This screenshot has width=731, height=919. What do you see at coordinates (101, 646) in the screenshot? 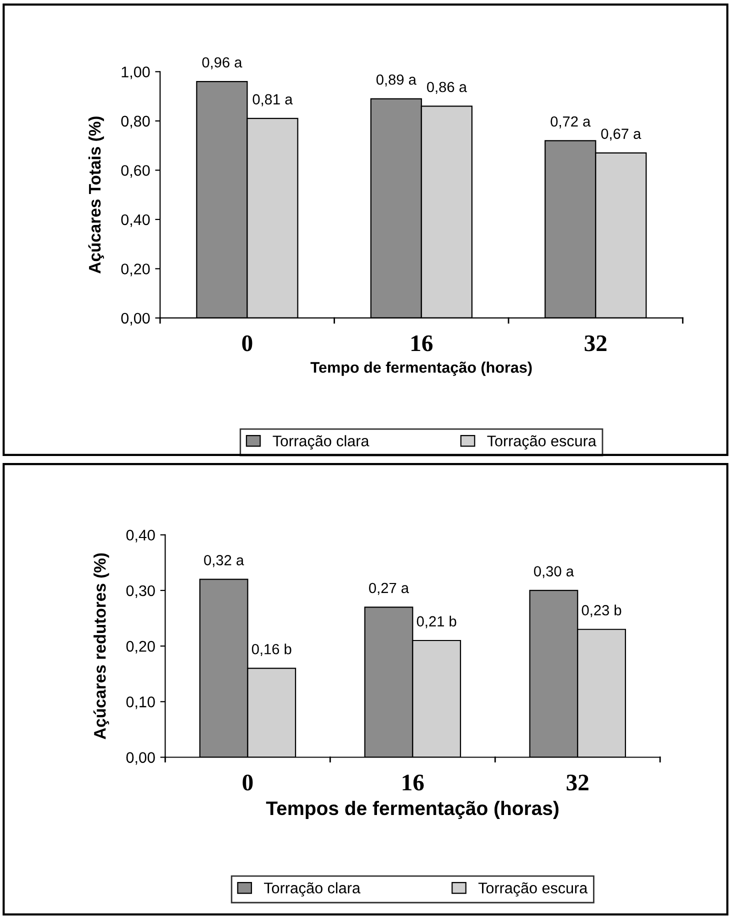
I see `y-axis-title: Açúcares redutores (%)` at bounding box center [101, 646].